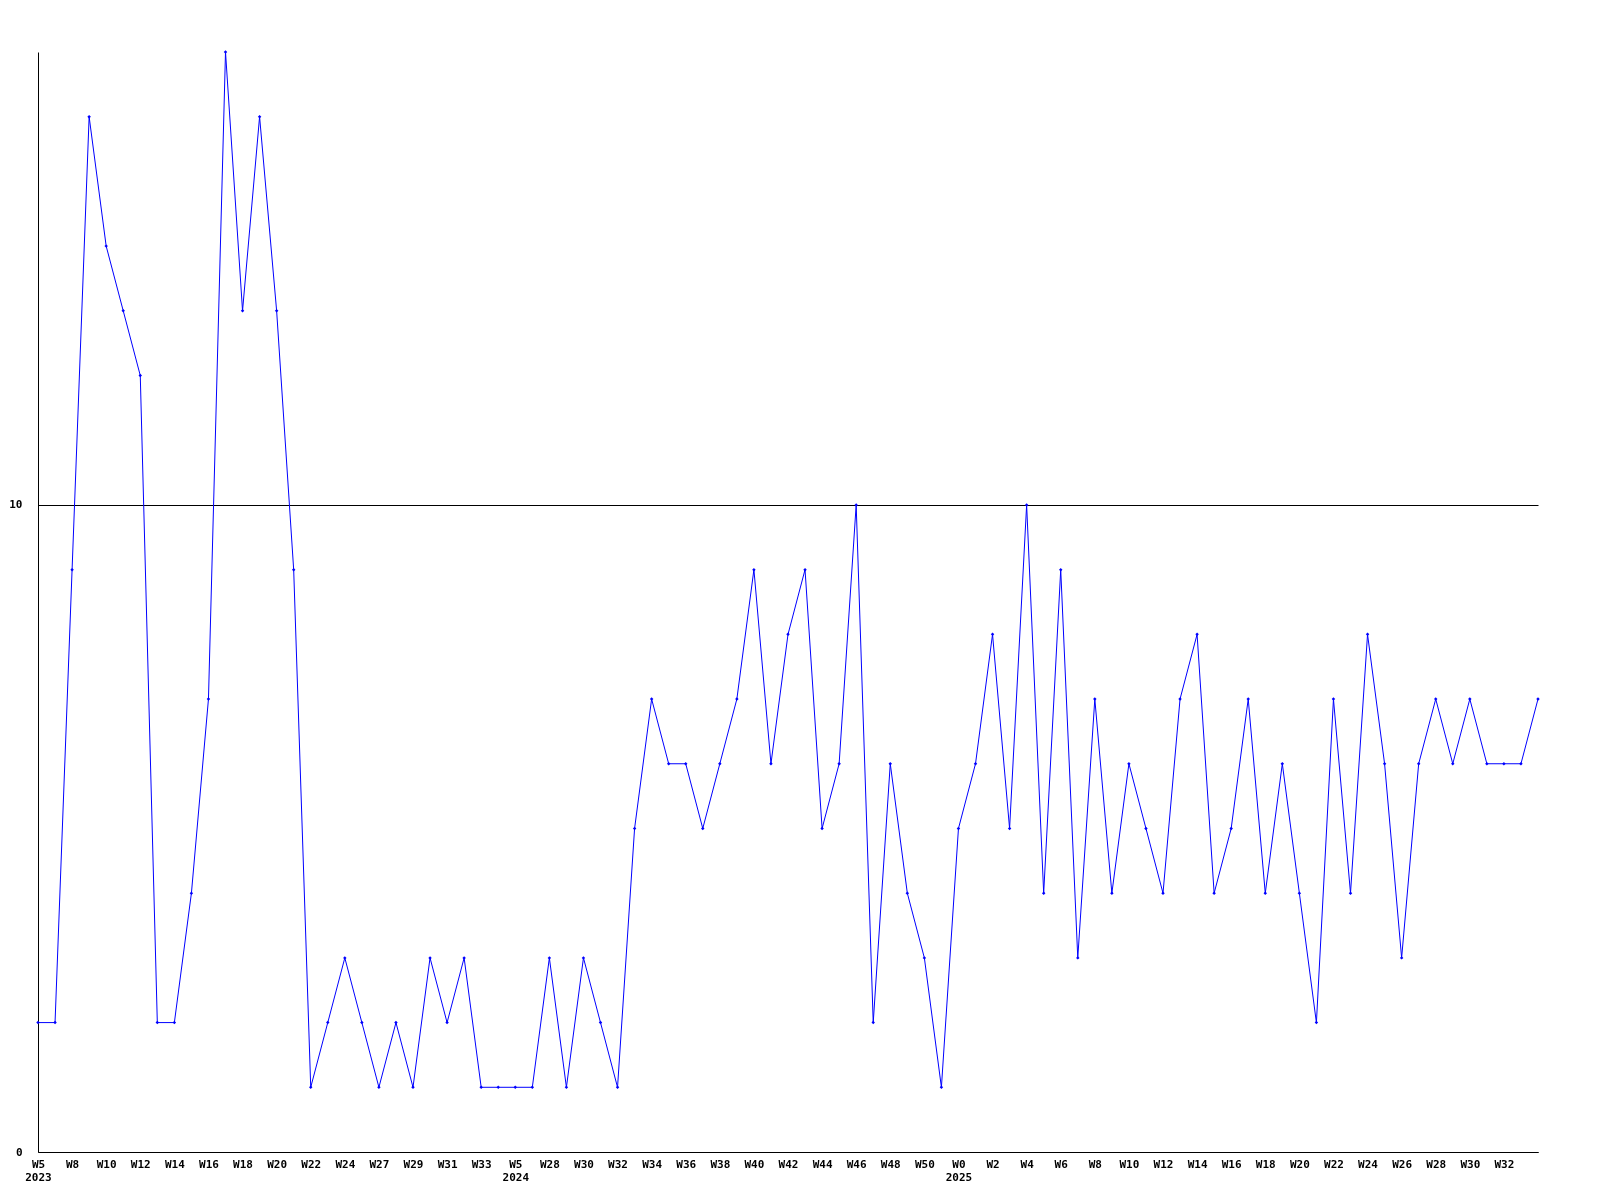 This screenshot has width=1600, height=1200. Describe the element at coordinates (788, 1164) in the screenshot. I see `x-tick-label: W42` at that location.